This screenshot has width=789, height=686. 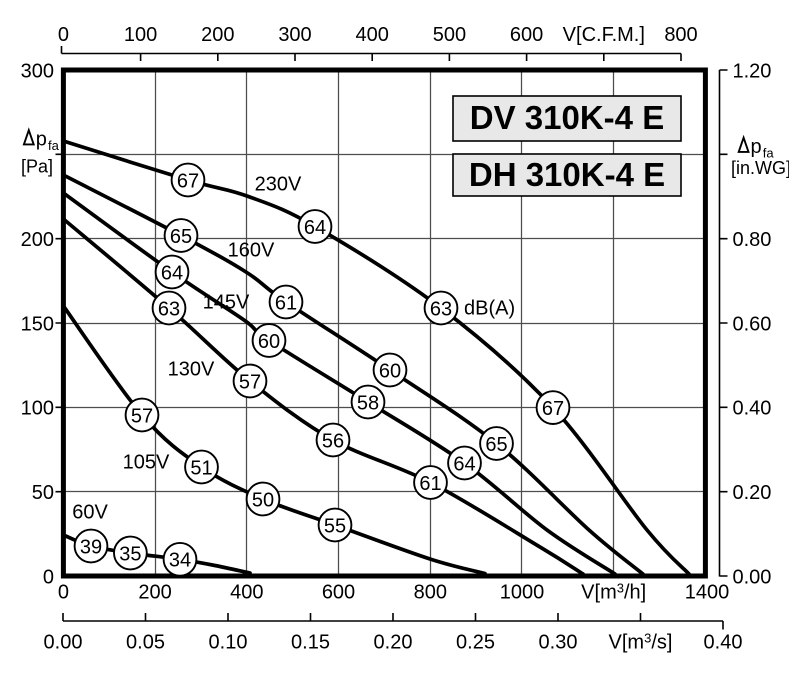 I want to click on svg-text: 34, so click(x=180, y=561).